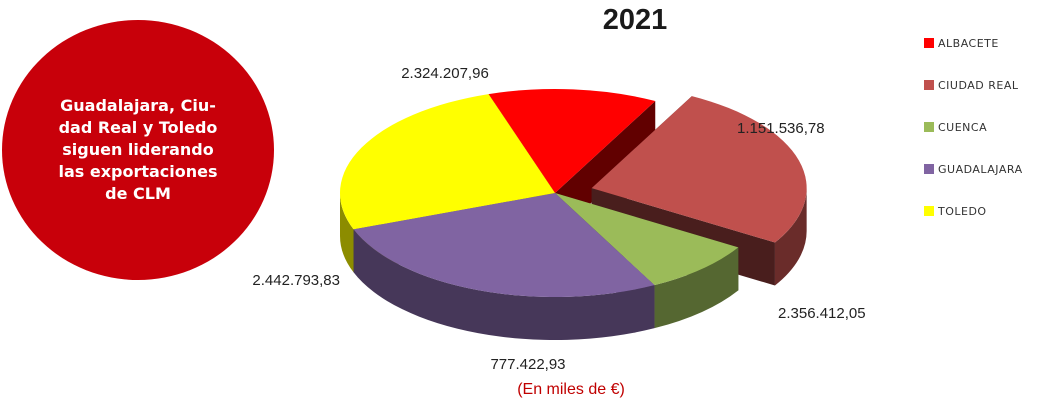 This screenshot has width=1049, height=412. I want to click on data-label-albacete: 1.151.536,78, so click(781, 128).